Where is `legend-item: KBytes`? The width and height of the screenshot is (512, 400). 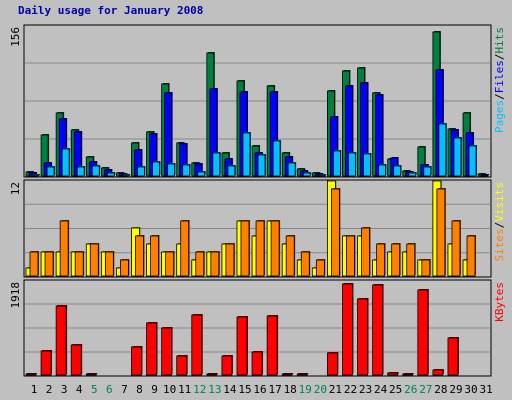 legend-item: KBytes is located at coordinates (499, 302).